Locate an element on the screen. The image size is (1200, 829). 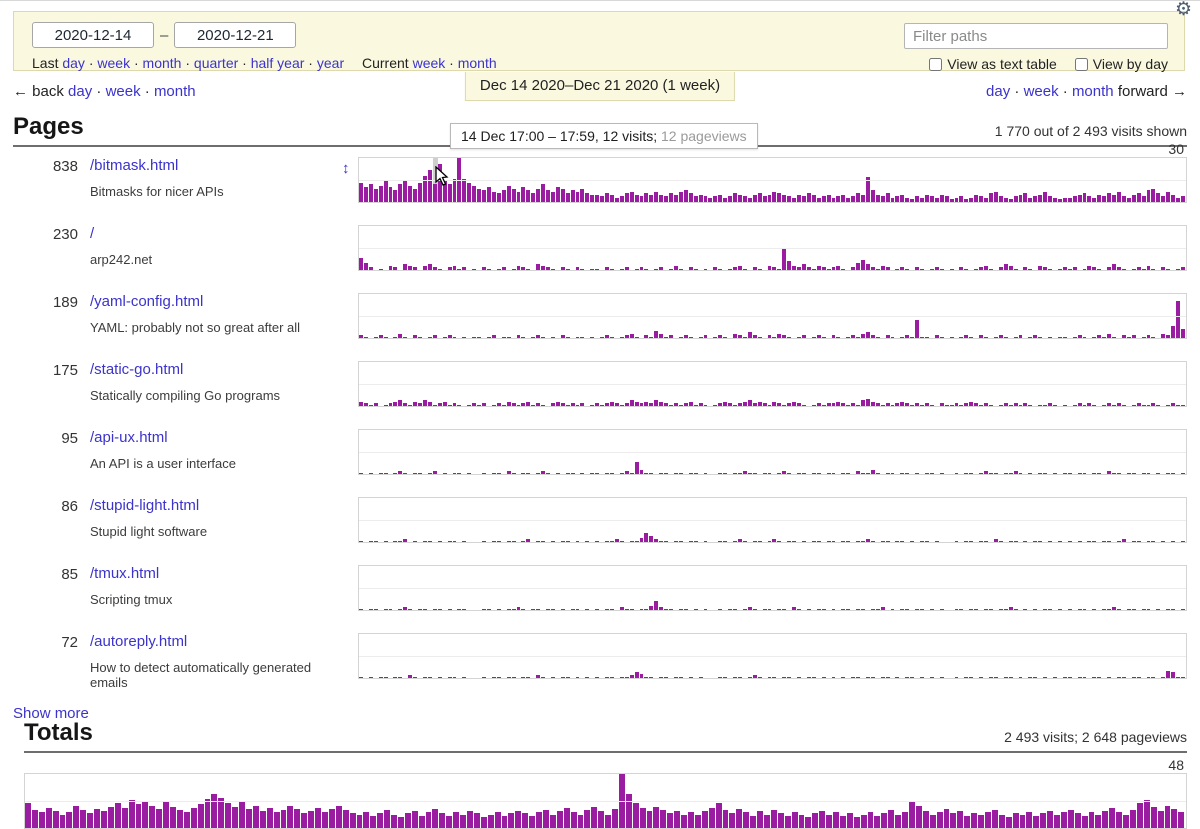
current-link-week: week is located at coordinates (429, 63).